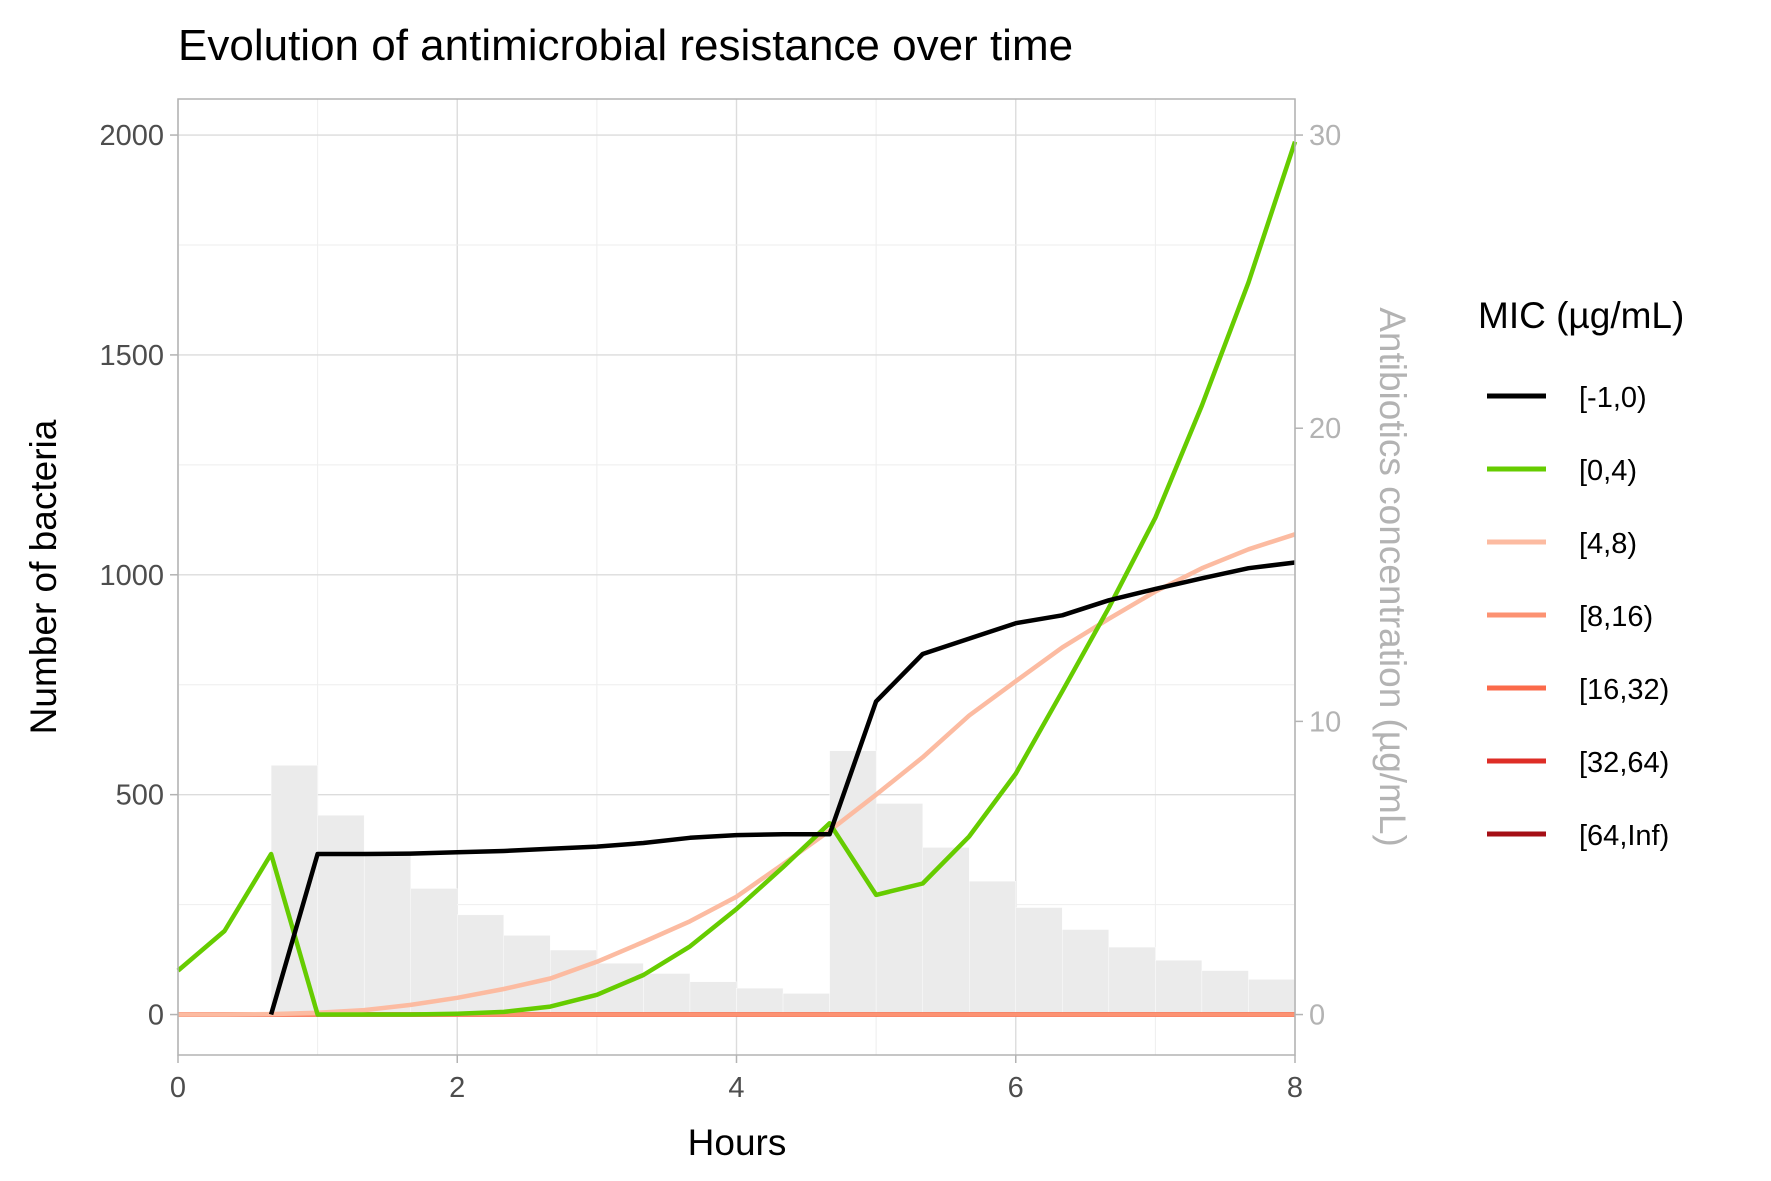  What do you see at coordinates (1295, 1088) in the screenshot?
I see `x-tick-label: 8` at bounding box center [1295, 1088].